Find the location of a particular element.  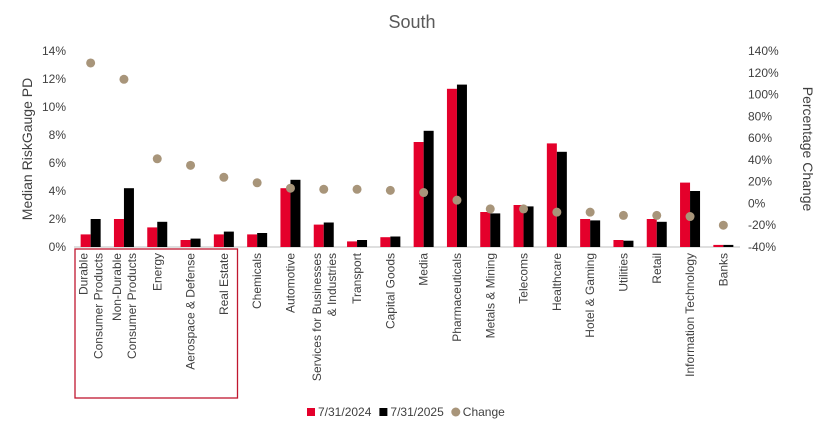

y-tick-label: 2% is located at coordinates (58, 219).